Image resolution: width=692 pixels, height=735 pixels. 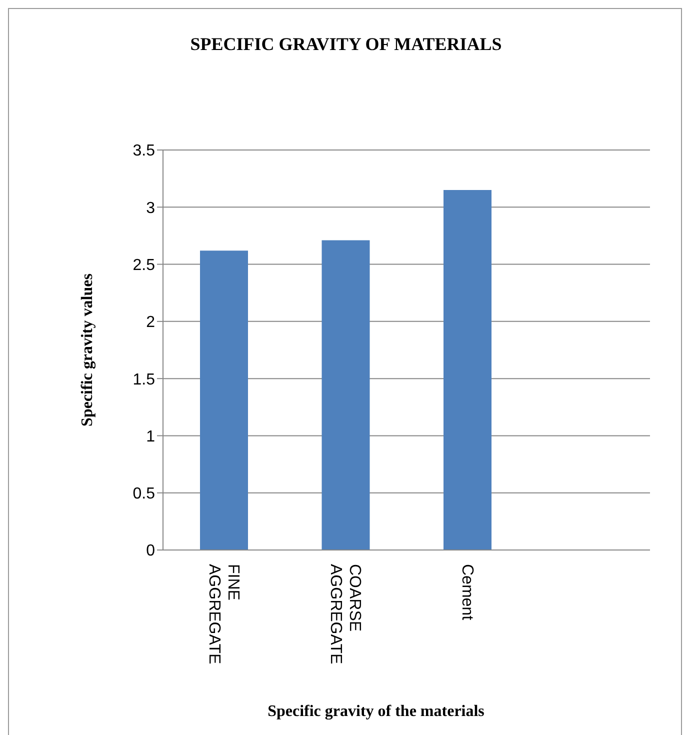 What do you see at coordinates (345, 614) in the screenshot?
I see `x-tick-label: COARSE AGGREGATE` at bounding box center [345, 614].